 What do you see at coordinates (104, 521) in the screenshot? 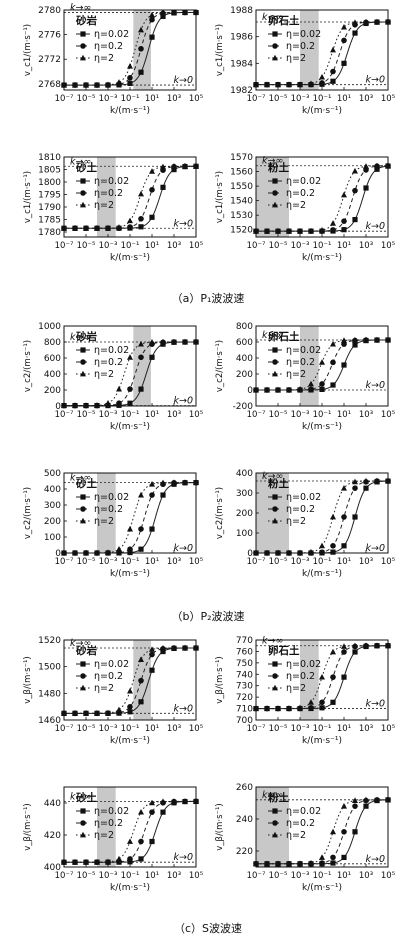
I see `legend-label-2: η=2` at bounding box center [104, 521].